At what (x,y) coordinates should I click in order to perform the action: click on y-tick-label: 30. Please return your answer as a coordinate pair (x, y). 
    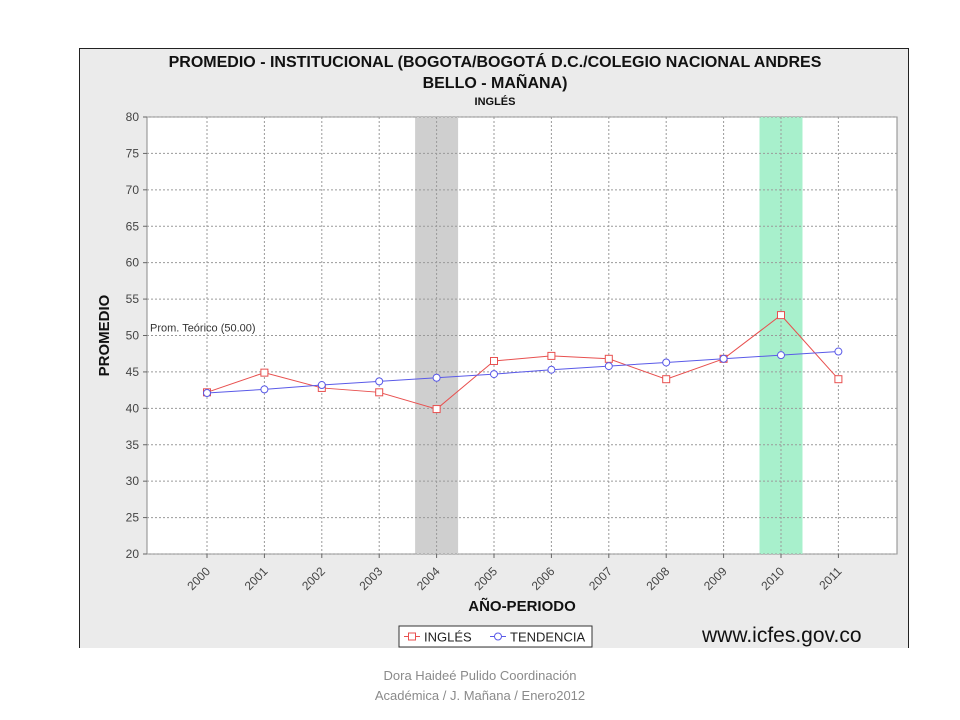
    Looking at the image, I should click on (133, 481).